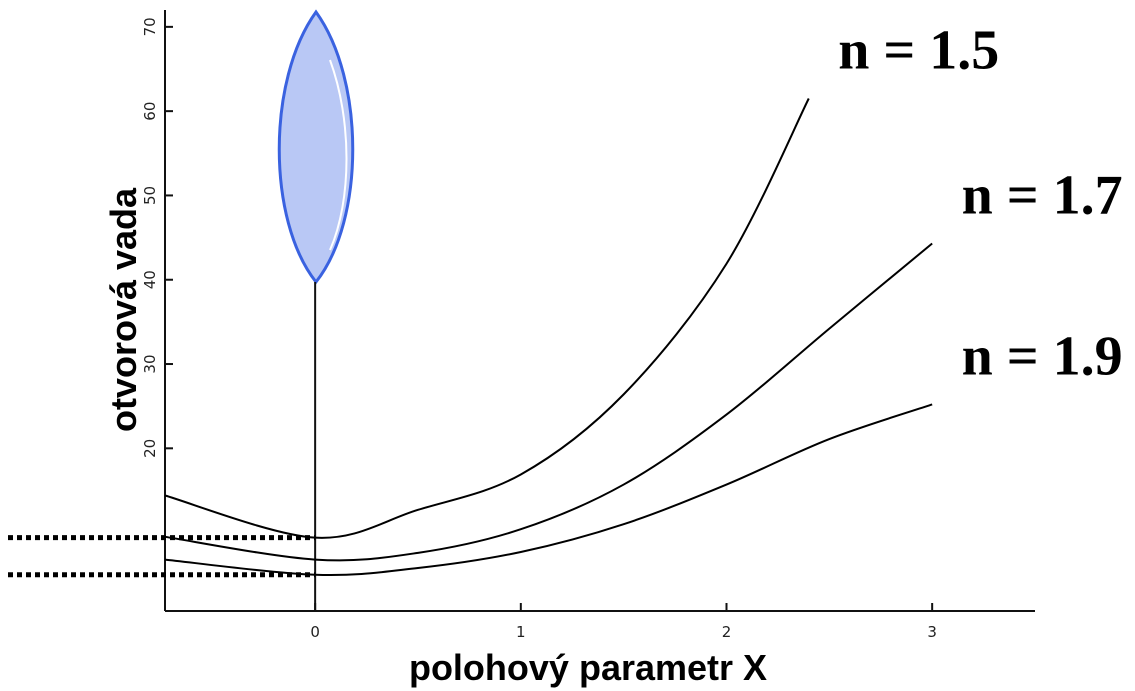 The width and height of the screenshot is (1135, 691). Describe the element at coordinates (316, 147) in the screenshot. I see `lens` at that location.